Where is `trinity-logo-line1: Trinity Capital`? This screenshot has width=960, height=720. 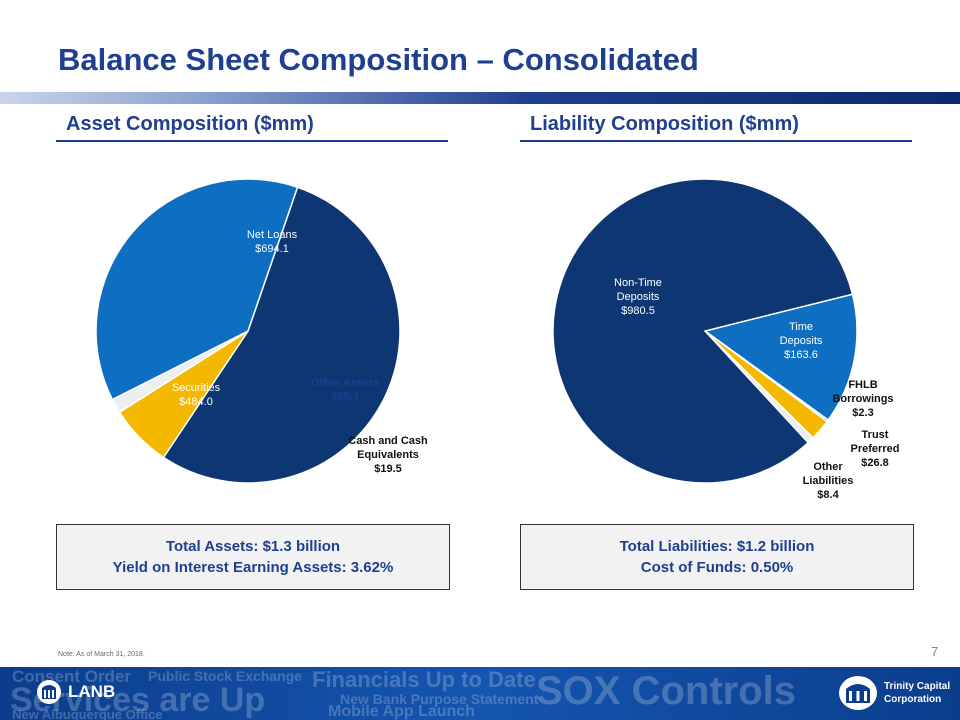
trinity-logo-line1: Trinity Capital is located at coordinates (917, 686).